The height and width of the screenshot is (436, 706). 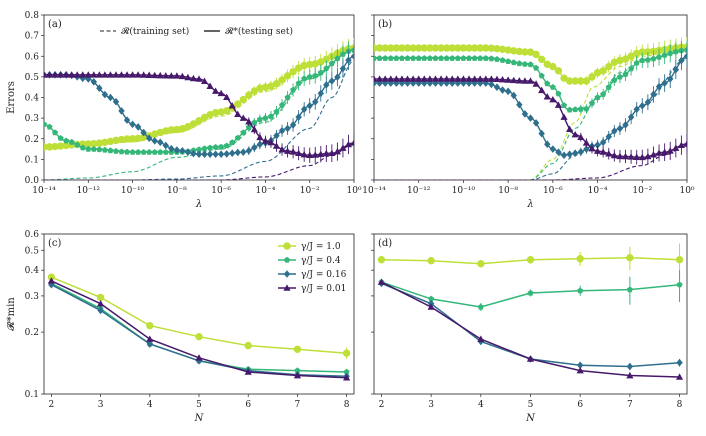 What do you see at coordinates (32, 235) in the screenshot?
I see `y-tick-label: 0.6` at bounding box center [32, 235].